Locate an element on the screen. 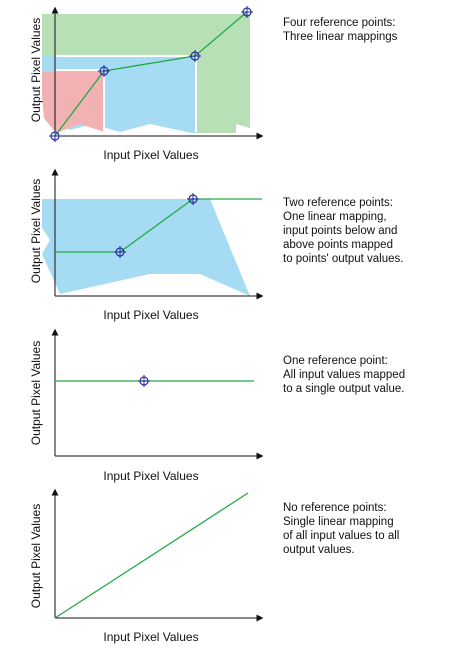  caption-line: One linear mapping, is located at coordinates (335, 217).